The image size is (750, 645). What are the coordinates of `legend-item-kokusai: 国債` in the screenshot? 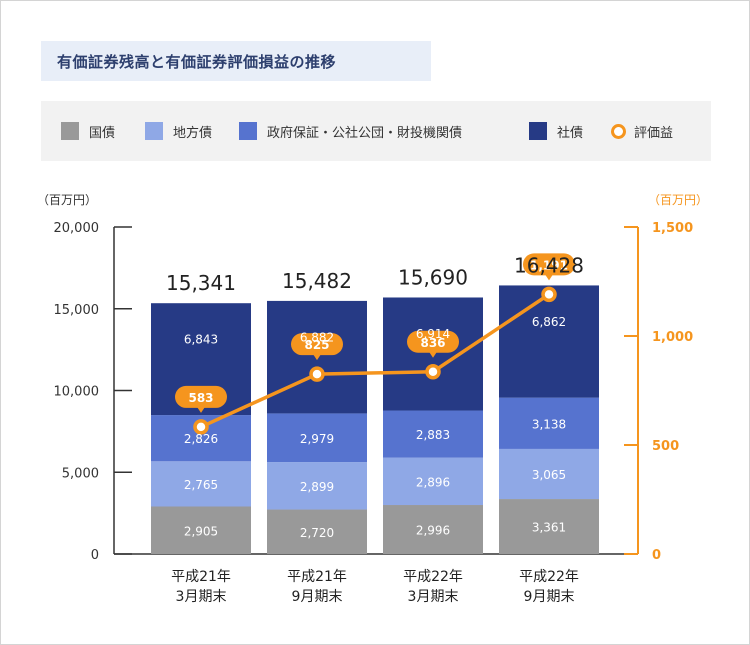 It's located at (88, 131).